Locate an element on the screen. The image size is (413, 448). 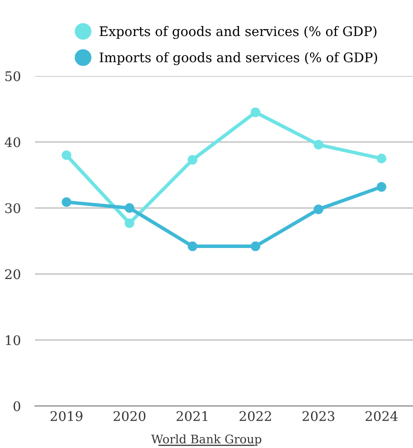
y-tick-label: 0 is located at coordinates (17, 406).